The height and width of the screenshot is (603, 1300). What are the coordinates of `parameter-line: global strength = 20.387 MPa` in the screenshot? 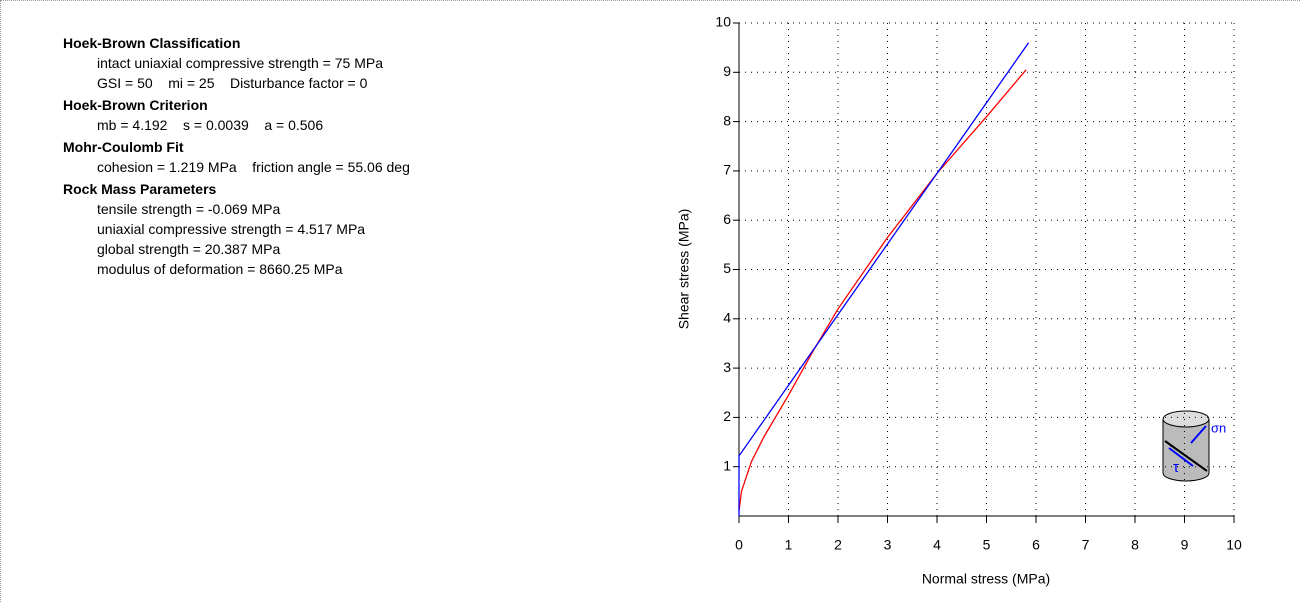 It's located at (189, 249).